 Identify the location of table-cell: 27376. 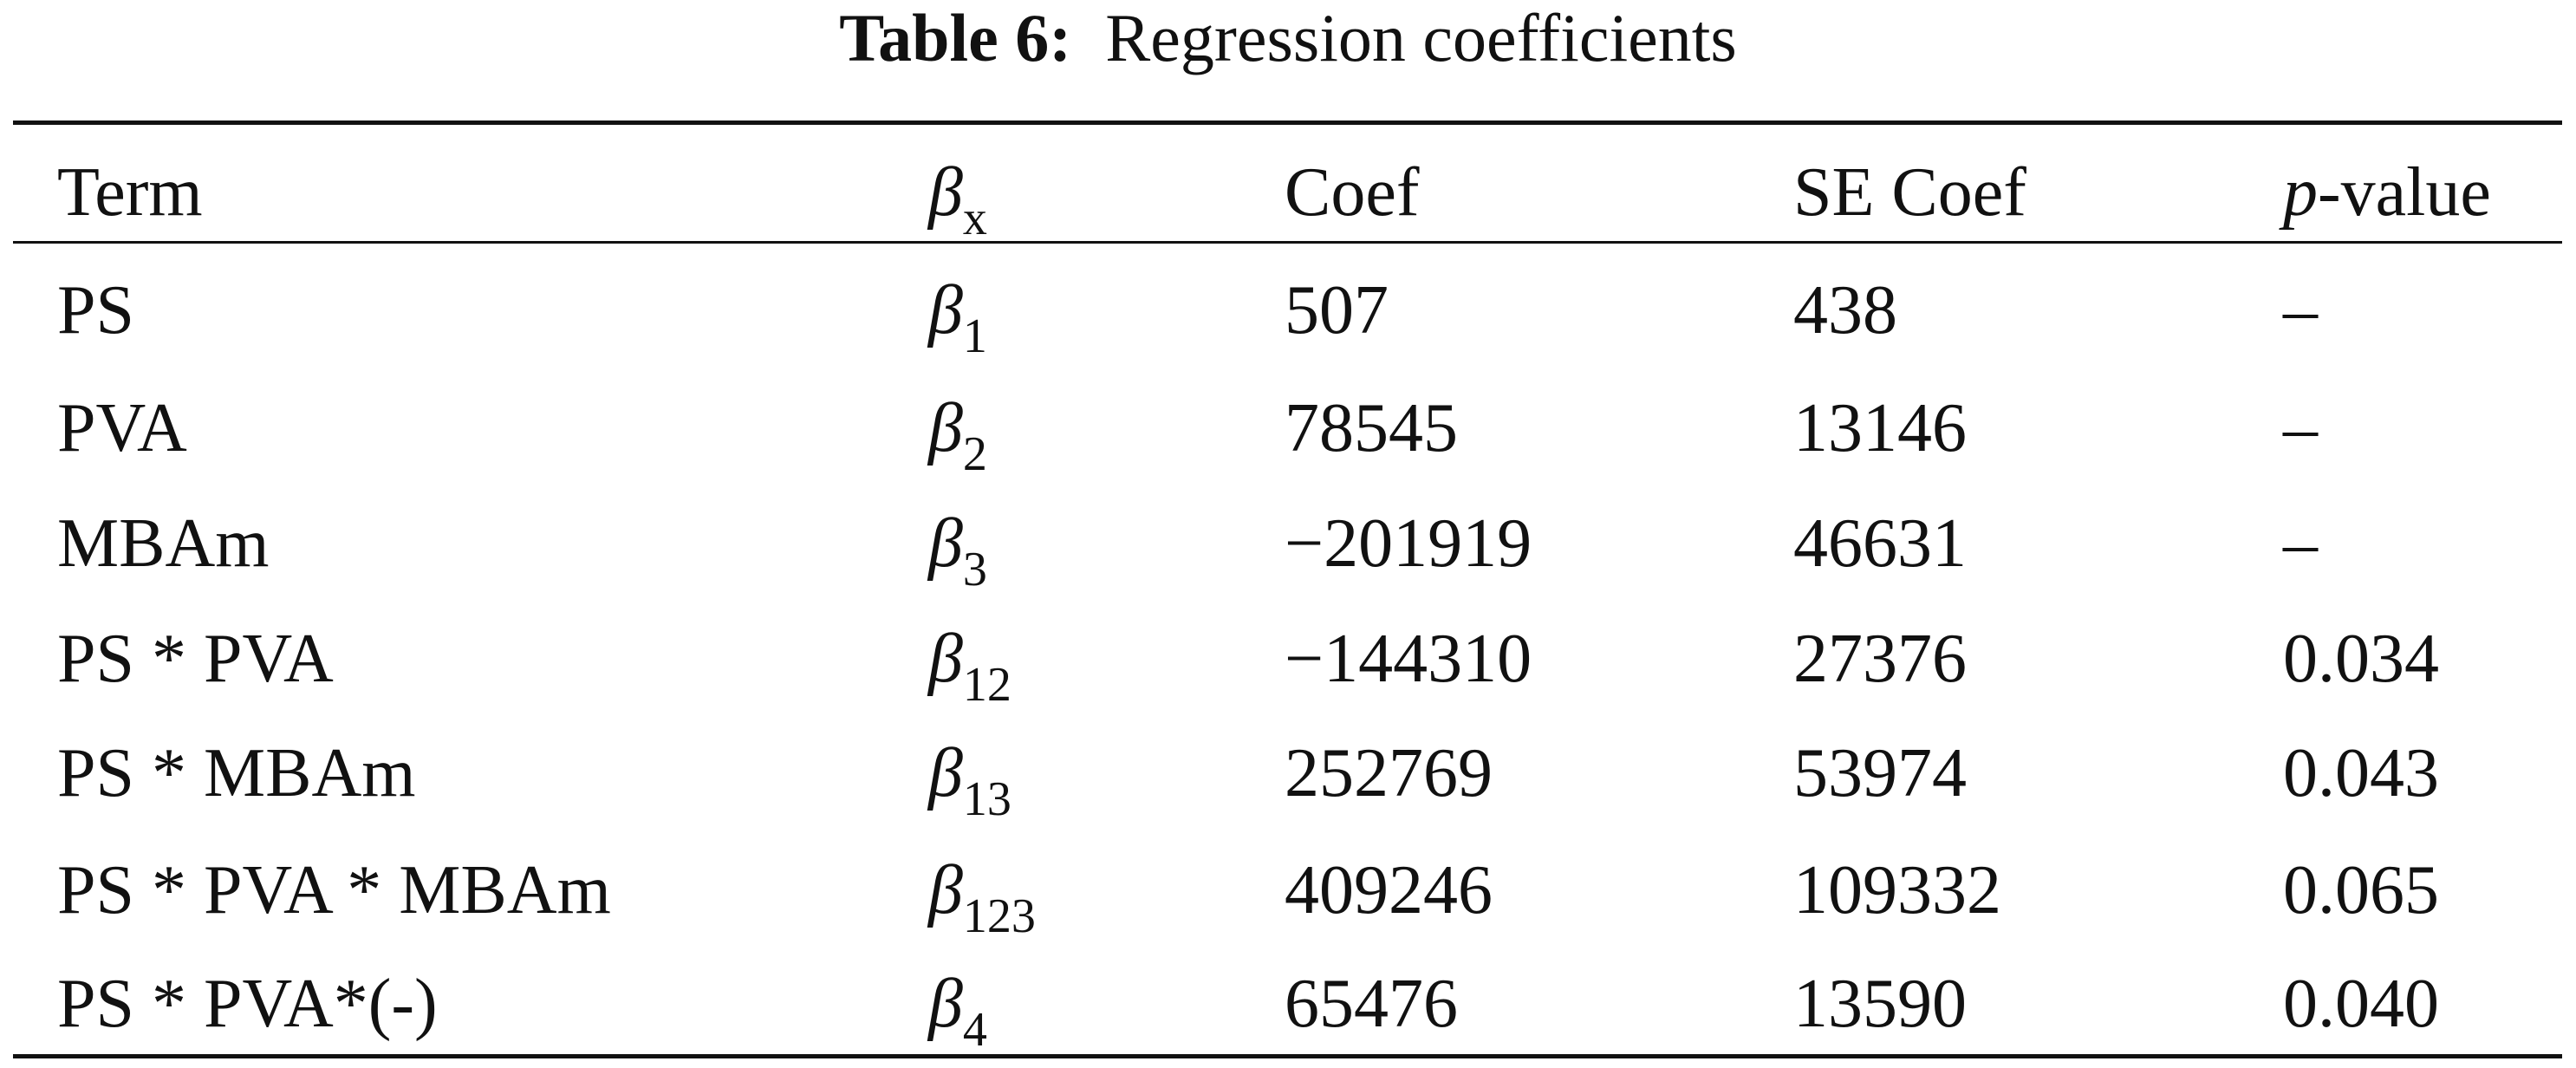
(1880, 658).